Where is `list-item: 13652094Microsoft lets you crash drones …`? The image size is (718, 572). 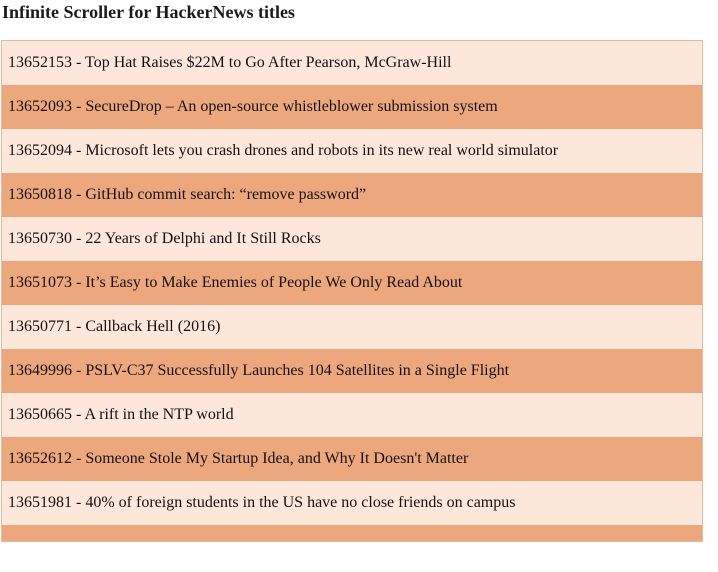 list-item: 13652094Microsoft lets you crash drones … is located at coordinates (352, 151).